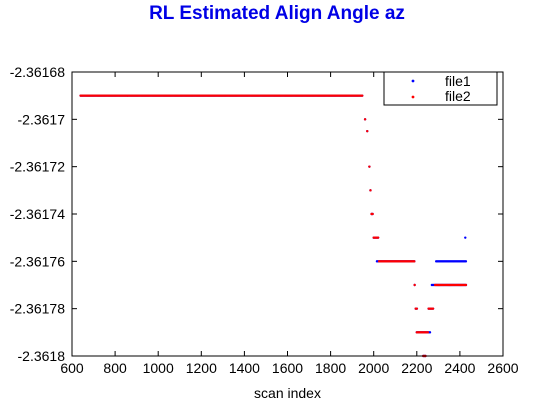  I want to click on legend-marker-file2, so click(413, 97).